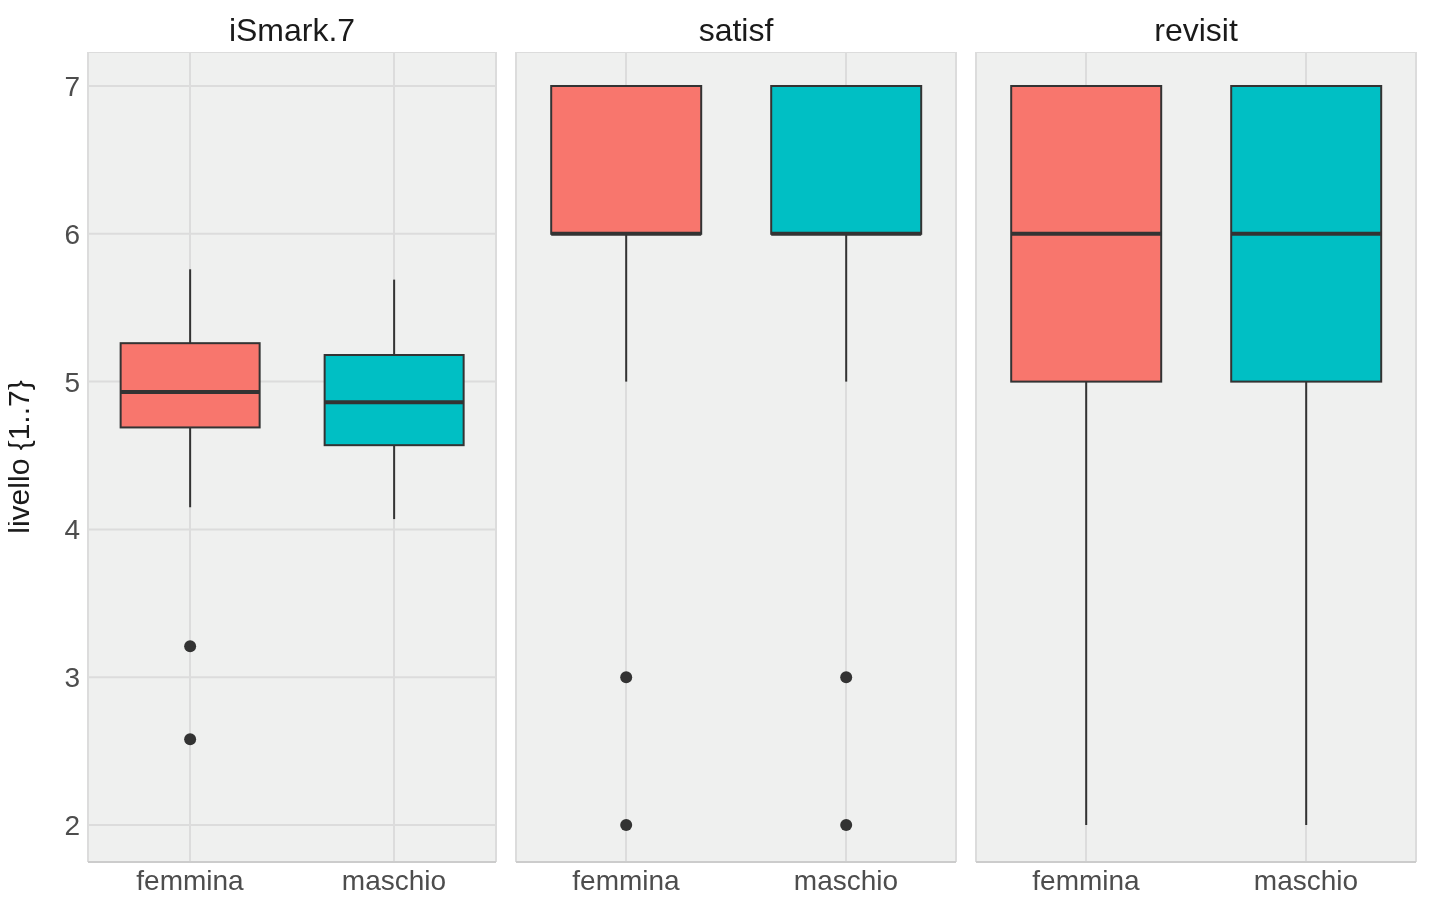 This screenshot has width=1448, height=918. What do you see at coordinates (72, 86) in the screenshot?
I see `y-tick-label: 7` at bounding box center [72, 86].